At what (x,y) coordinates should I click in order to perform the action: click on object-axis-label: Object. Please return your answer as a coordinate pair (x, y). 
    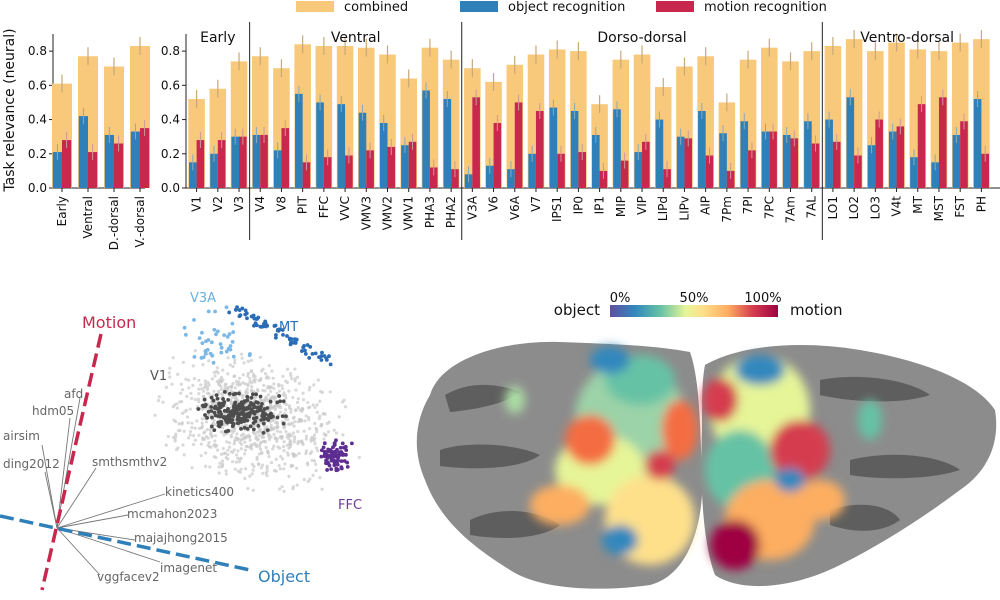
    Looking at the image, I should click on (284, 576).